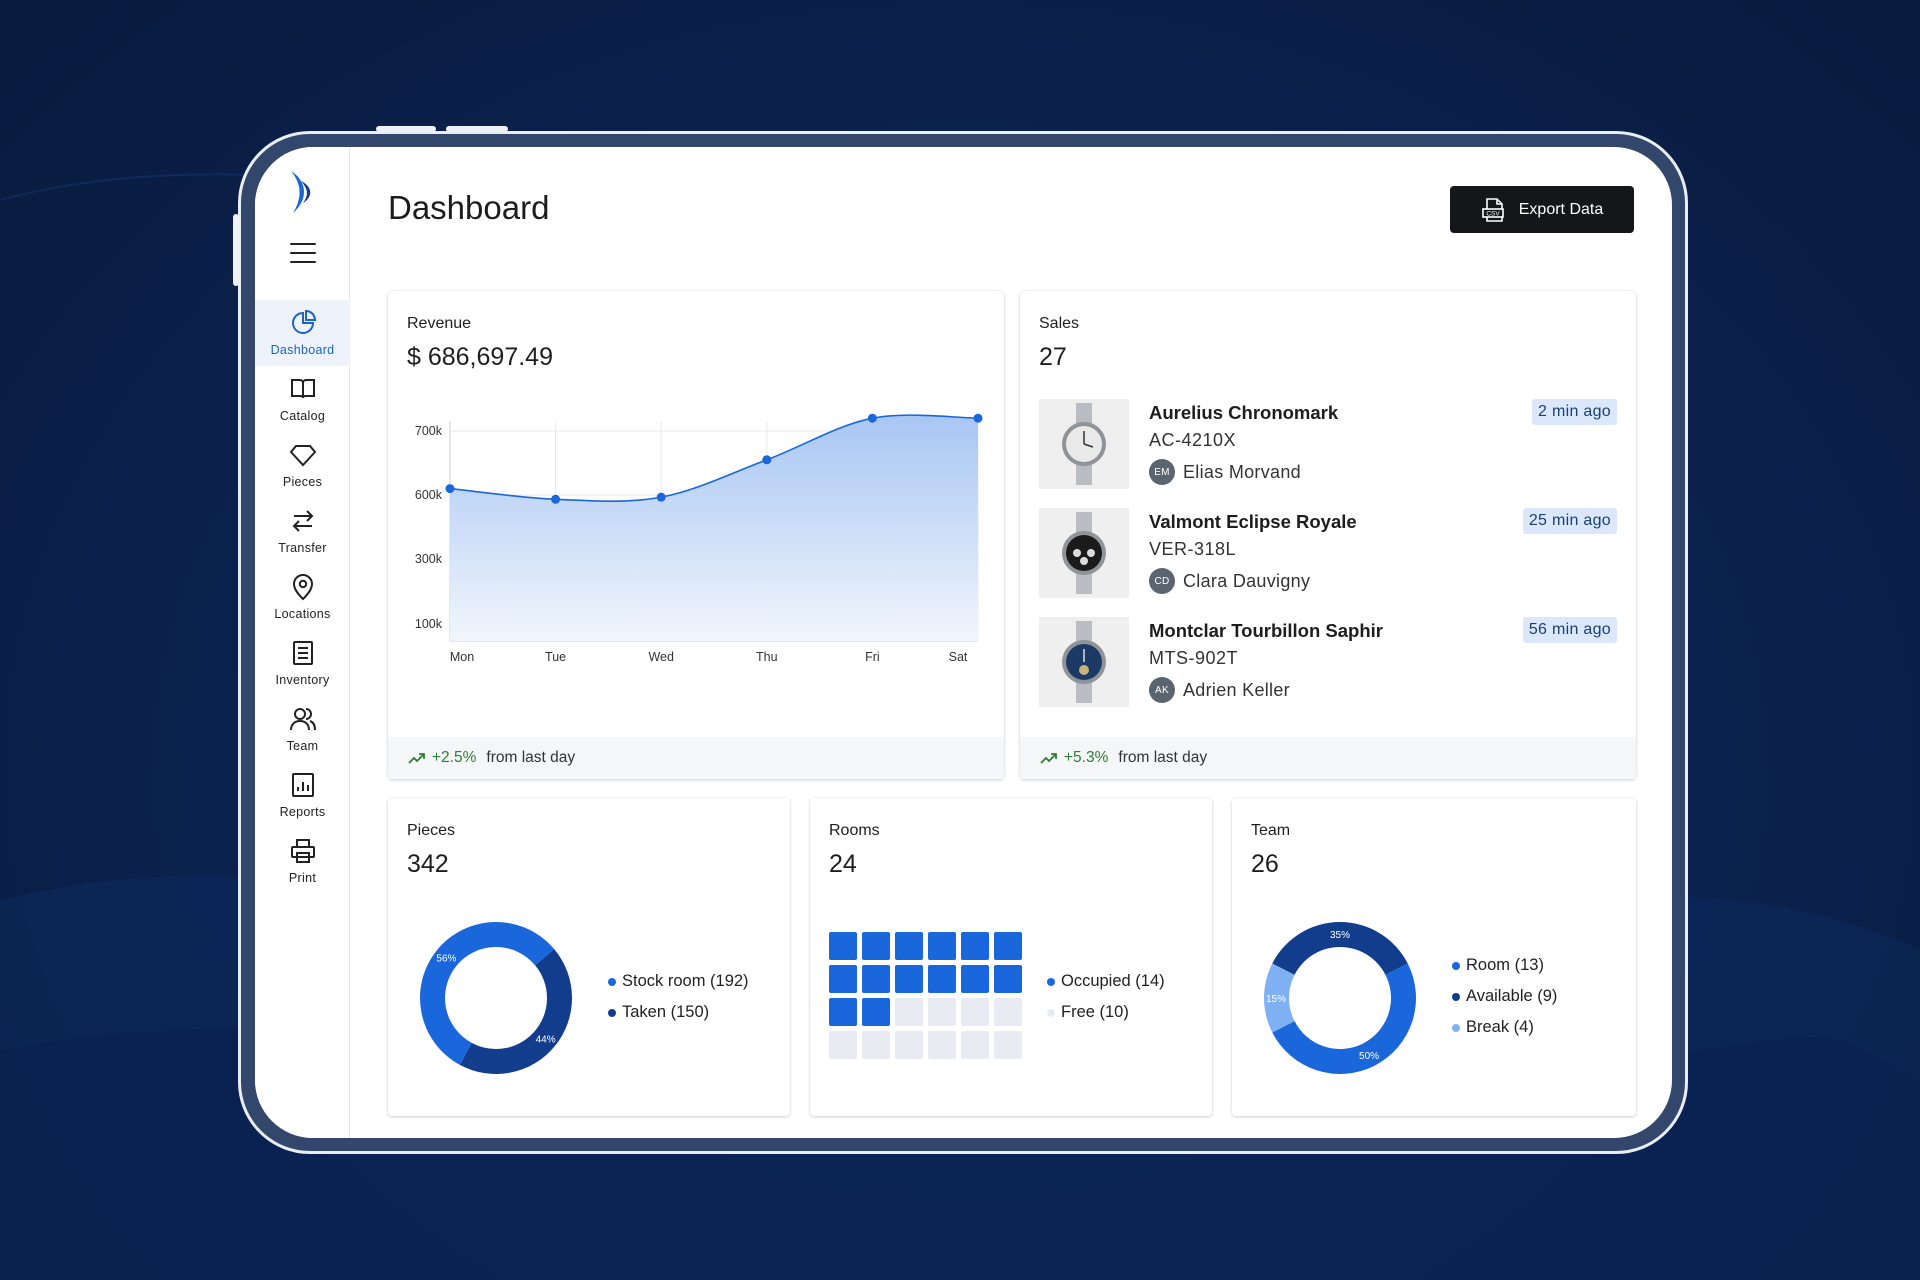  I want to click on rooms-grid, so click(925, 995).